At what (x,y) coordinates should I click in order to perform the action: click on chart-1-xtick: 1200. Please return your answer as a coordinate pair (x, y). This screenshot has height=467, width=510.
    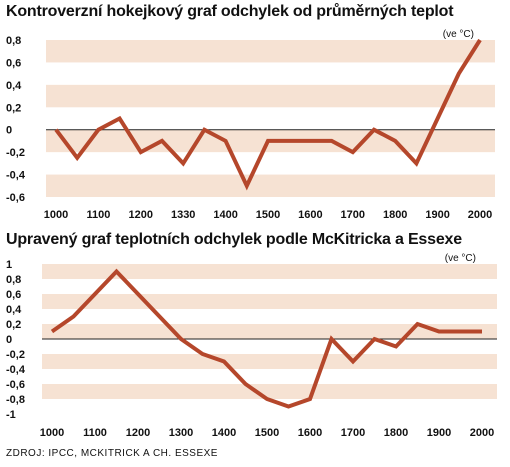
    Looking at the image, I should click on (141, 215).